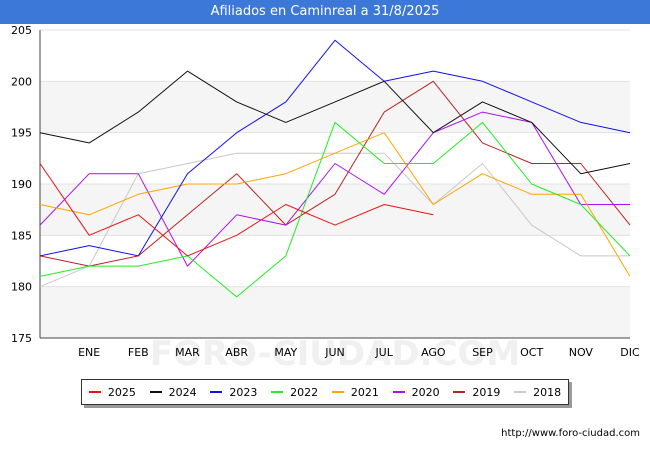  What do you see at coordinates (364, 392) in the screenshot?
I see `legend-label: 2021` at bounding box center [364, 392].